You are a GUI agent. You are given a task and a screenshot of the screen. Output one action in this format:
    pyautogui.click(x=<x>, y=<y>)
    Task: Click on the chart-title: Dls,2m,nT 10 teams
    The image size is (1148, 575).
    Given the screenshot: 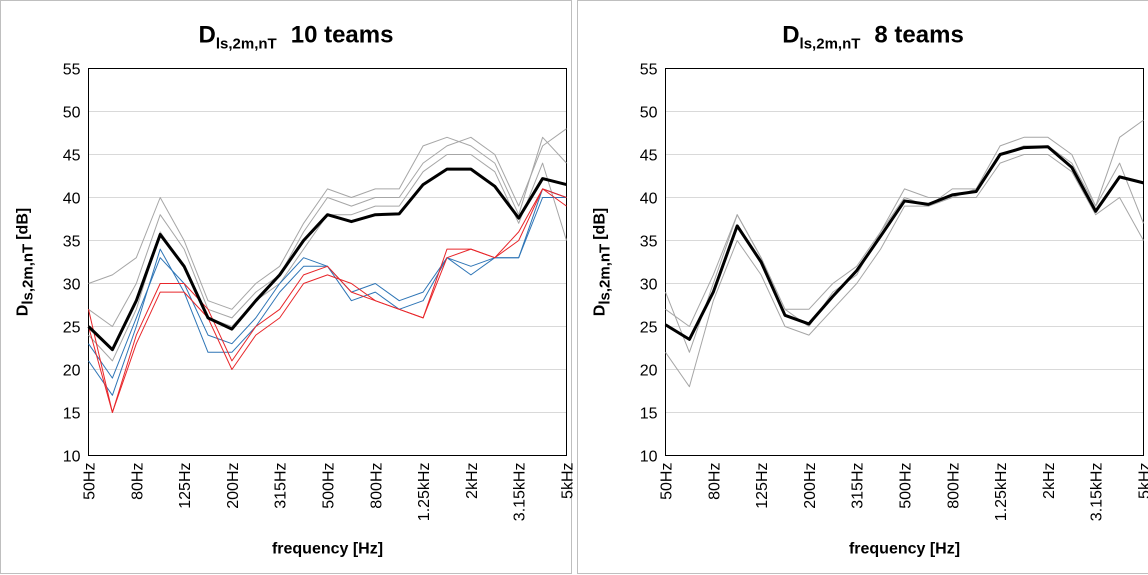 What is the action you would take?
    pyautogui.click(x=296, y=37)
    